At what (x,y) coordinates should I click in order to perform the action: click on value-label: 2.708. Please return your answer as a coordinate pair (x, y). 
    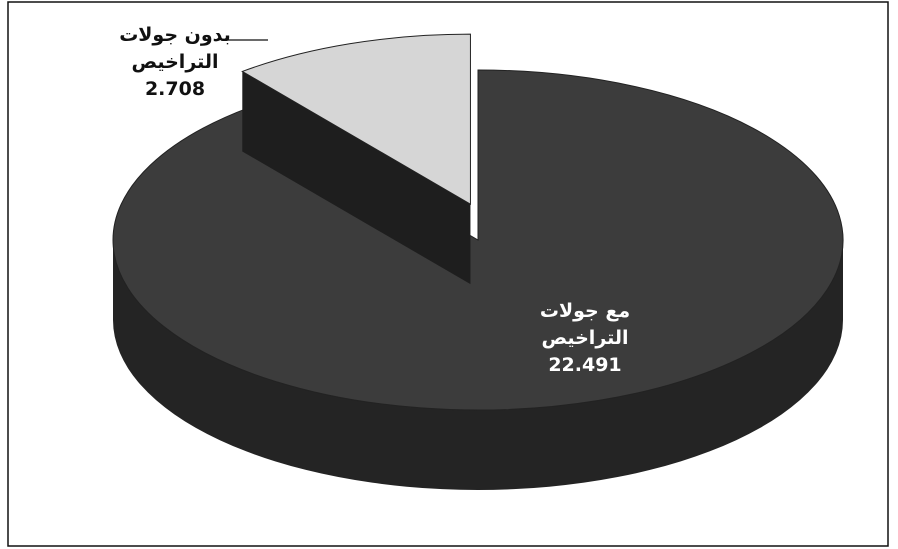
    Looking at the image, I should click on (175, 89).